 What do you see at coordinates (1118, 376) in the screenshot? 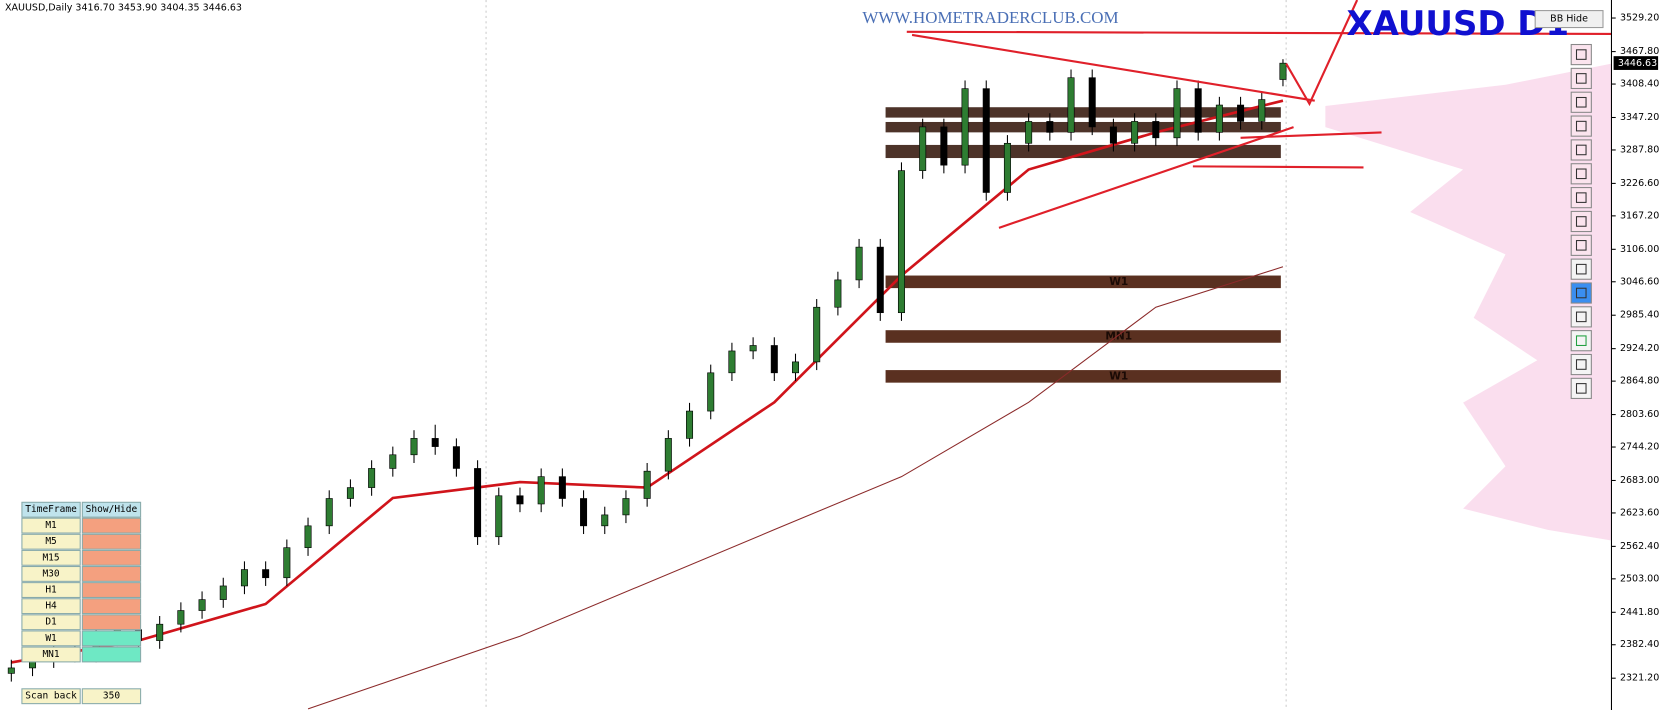
I see `zone-label: W1` at bounding box center [1118, 376].